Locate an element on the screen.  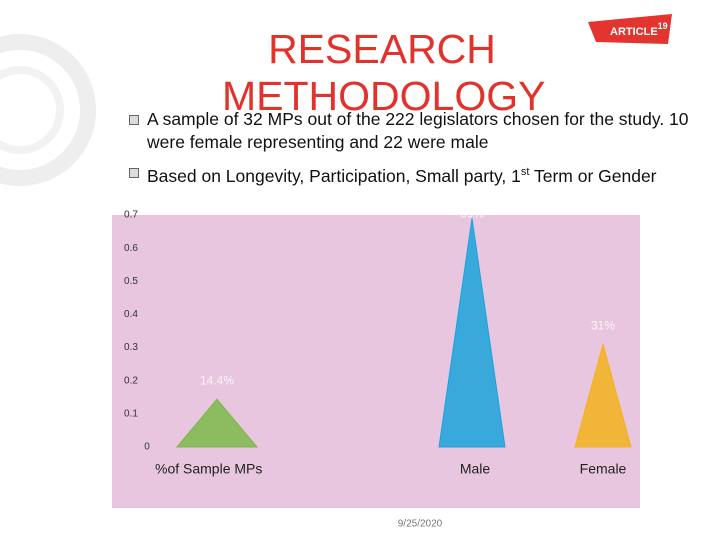
y-tick-label: 0.5 is located at coordinates (131, 281).